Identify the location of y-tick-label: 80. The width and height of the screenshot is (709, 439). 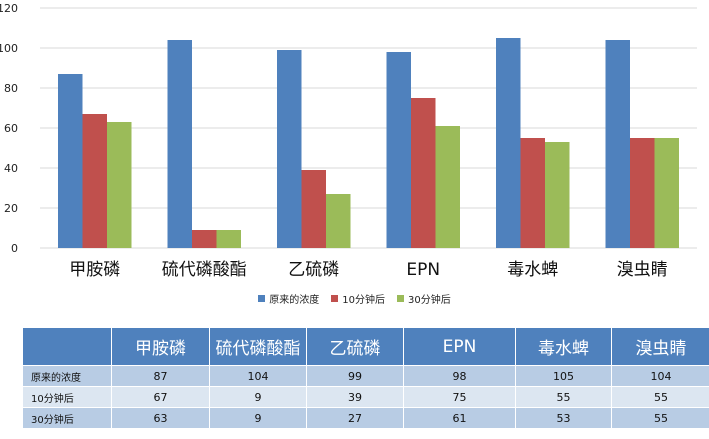
(11, 88).